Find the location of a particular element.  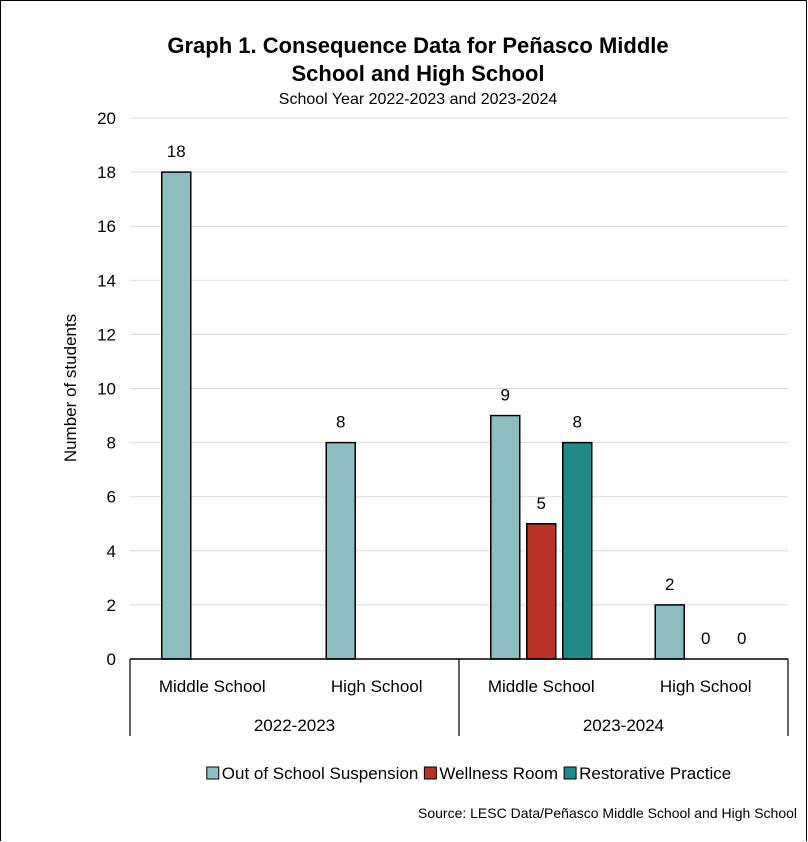

y-tick-label: 12 is located at coordinates (106, 334).